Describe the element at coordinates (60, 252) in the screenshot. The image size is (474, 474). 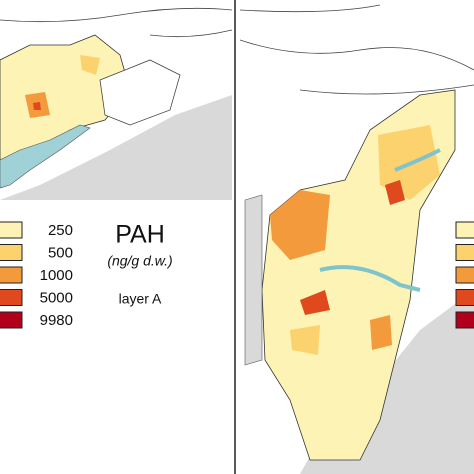
I see `legend-label: 500` at that location.